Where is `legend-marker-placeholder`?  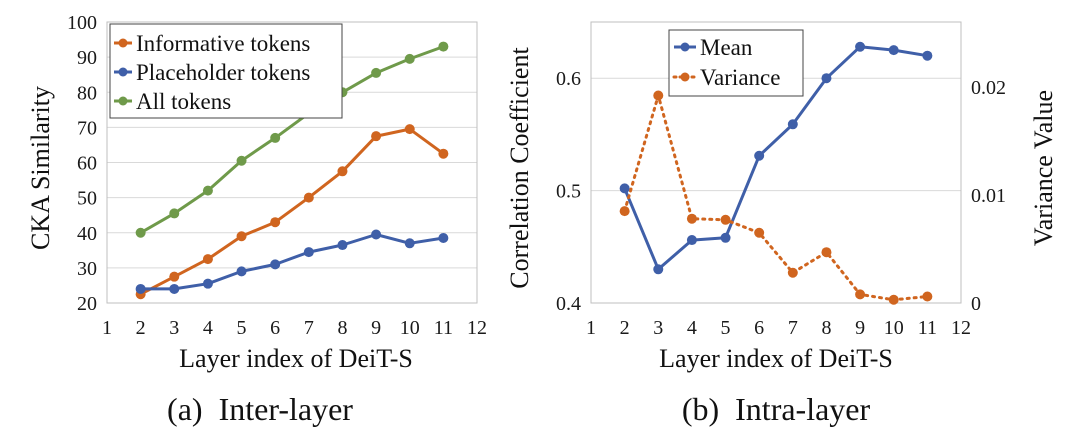
legend-marker-placeholder is located at coordinates (123, 72).